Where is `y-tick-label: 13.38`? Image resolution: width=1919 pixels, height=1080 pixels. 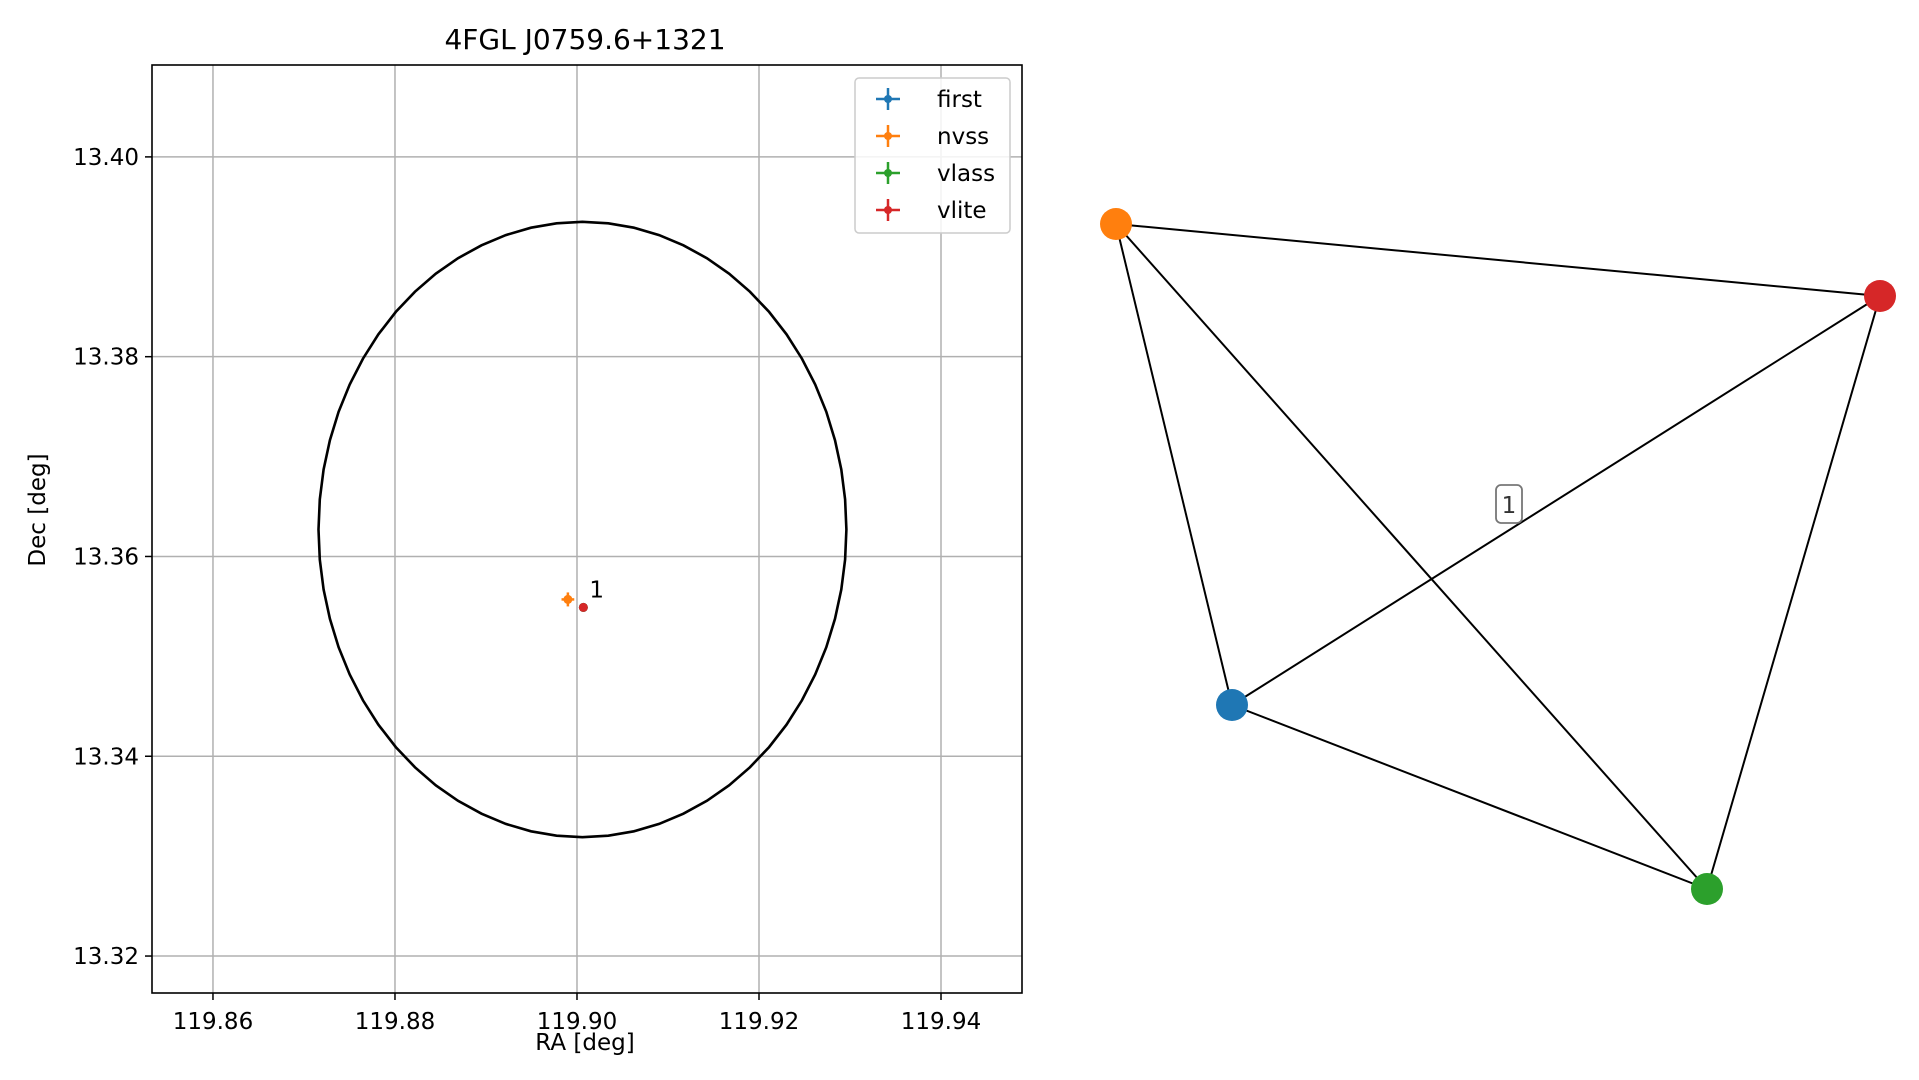 y-tick-label: 13.38 is located at coordinates (106, 358).